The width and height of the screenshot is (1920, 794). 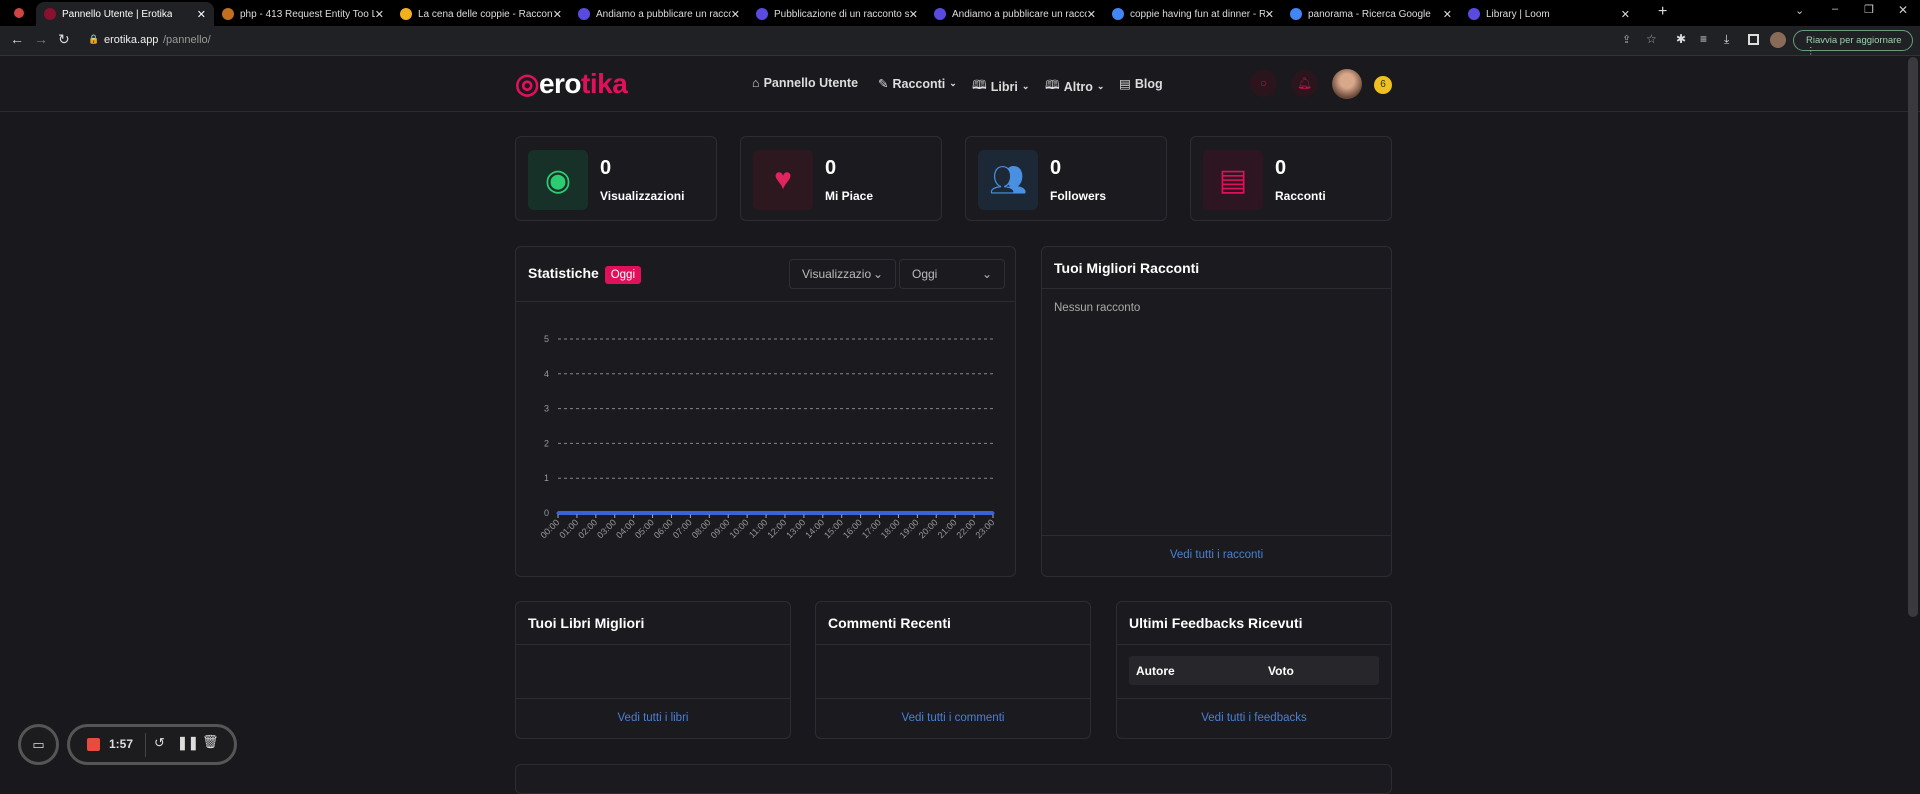 I want to click on url-field: 🔒 erotika.app /pannello/, so click(x=930, y=41).